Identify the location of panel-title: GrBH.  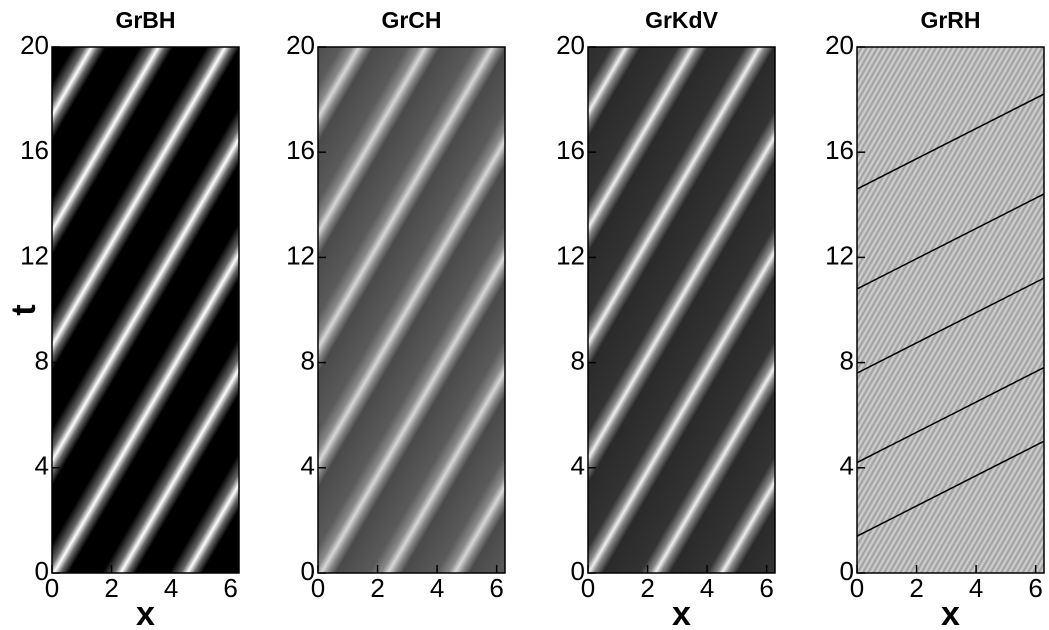
(145, 20).